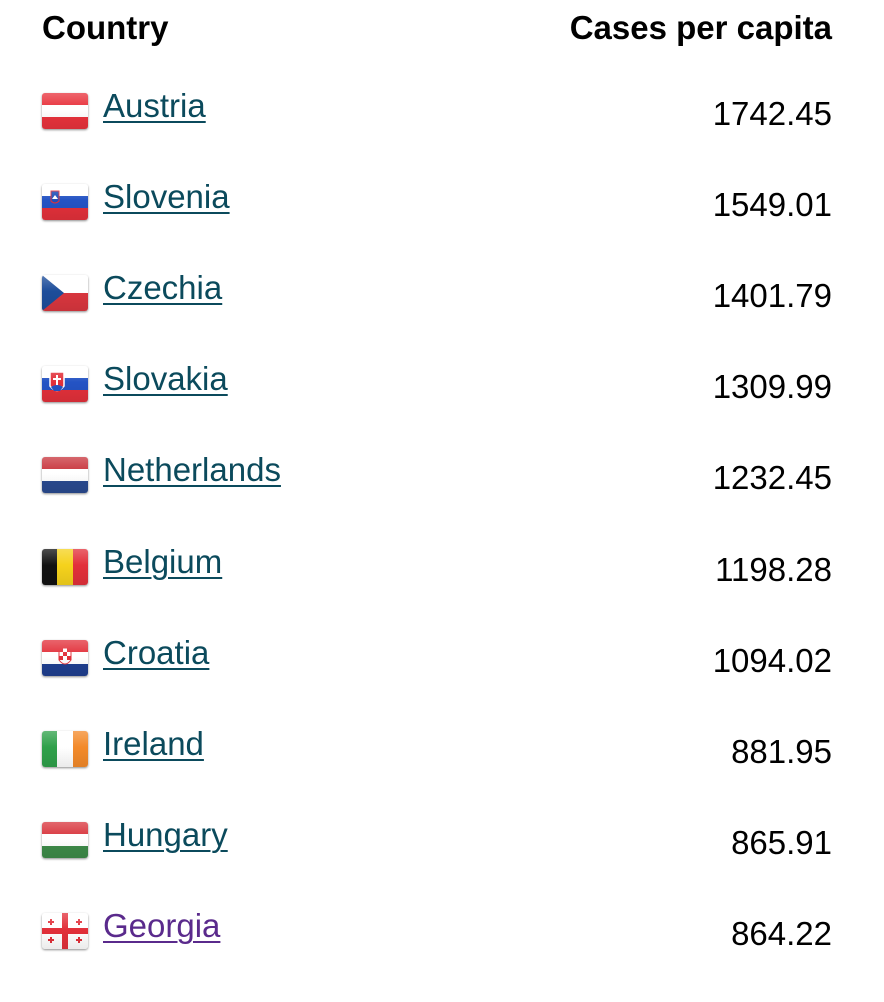 The height and width of the screenshot is (1002, 884). Describe the element at coordinates (437, 384) in the screenshot. I see `table-row: Slovakia 1309.99` at that location.